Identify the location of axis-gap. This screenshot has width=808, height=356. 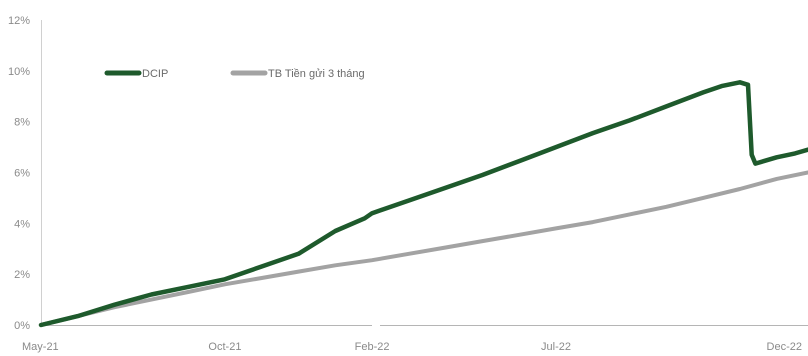
(376, 327).